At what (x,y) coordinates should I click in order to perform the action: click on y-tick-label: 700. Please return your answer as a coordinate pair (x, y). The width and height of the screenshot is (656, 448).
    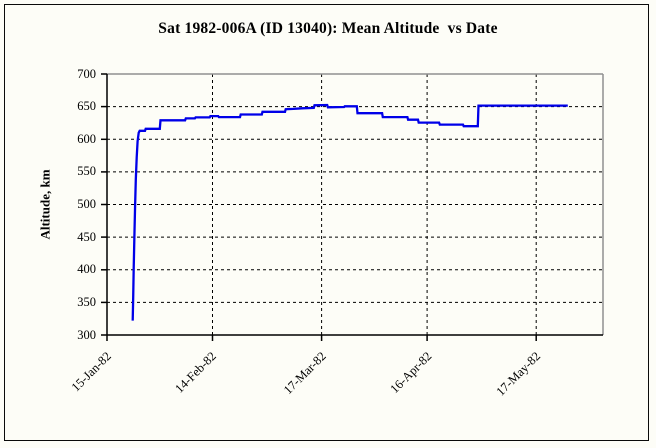
    Looking at the image, I should click on (86, 73).